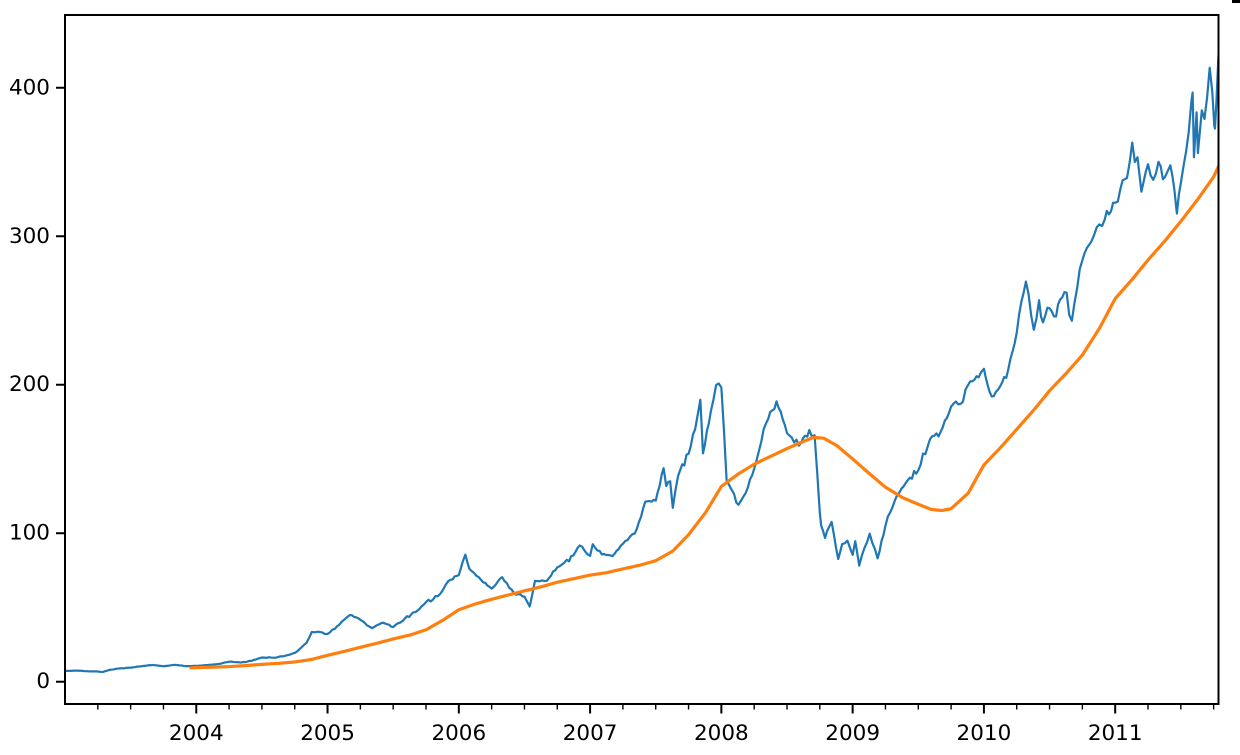 Image resolution: width=1240 pixels, height=755 pixels. I want to click on x-tick-label: 2009, so click(852, 733).